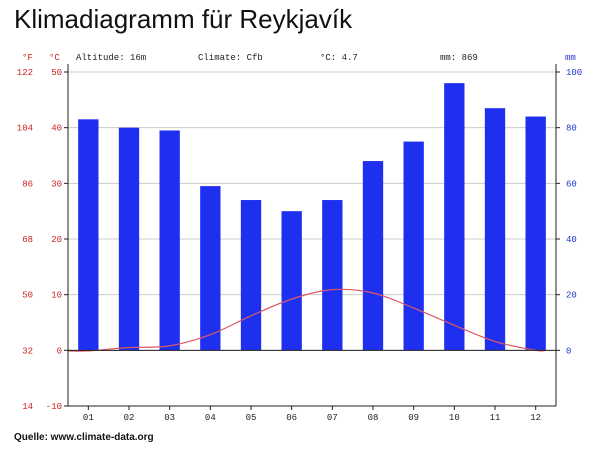 This screenshot has height=462, width=600. What do you see at coordinates (25, 129) in the screenshot?
I see `fahrenheit-tick-label: 104` at bounding box center [25, 129].